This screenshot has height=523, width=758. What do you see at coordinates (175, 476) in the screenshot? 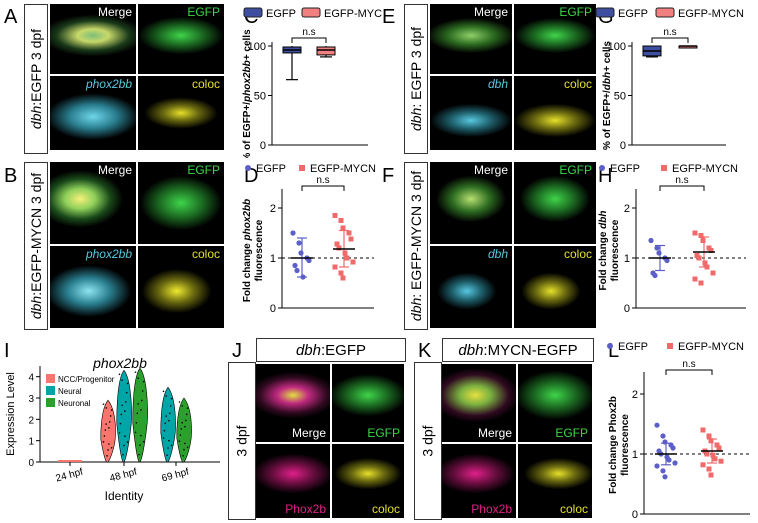
I see `x-tick-label: 69 hpf` at bounding box center [175, 476].